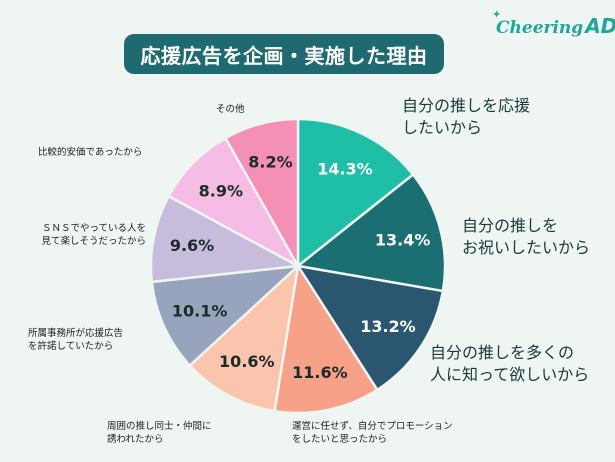  What do you see at coordinates (159, 426) in the screenshot?
I see `label-line: 周囲の推し同士・仲間に` at bounding box center [159, 426].